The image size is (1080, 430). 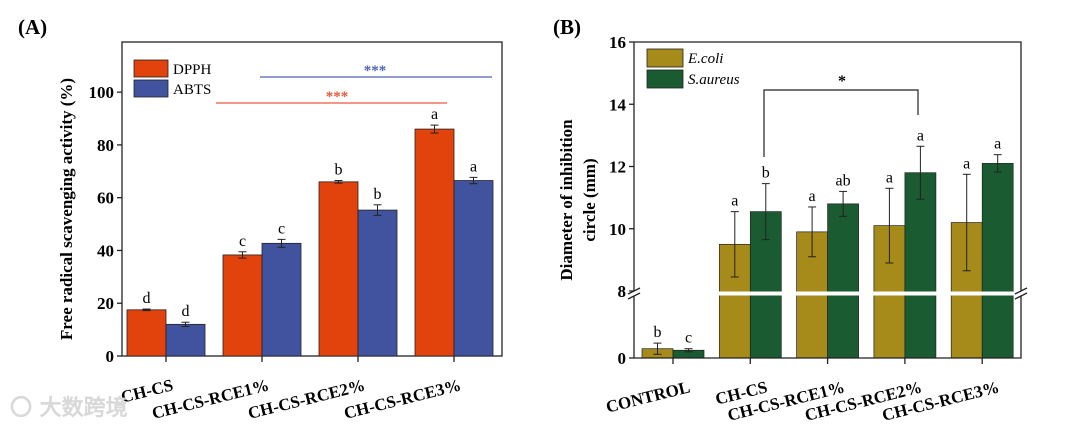 I want to click on significance-star: *, so click(x=842, y=81).